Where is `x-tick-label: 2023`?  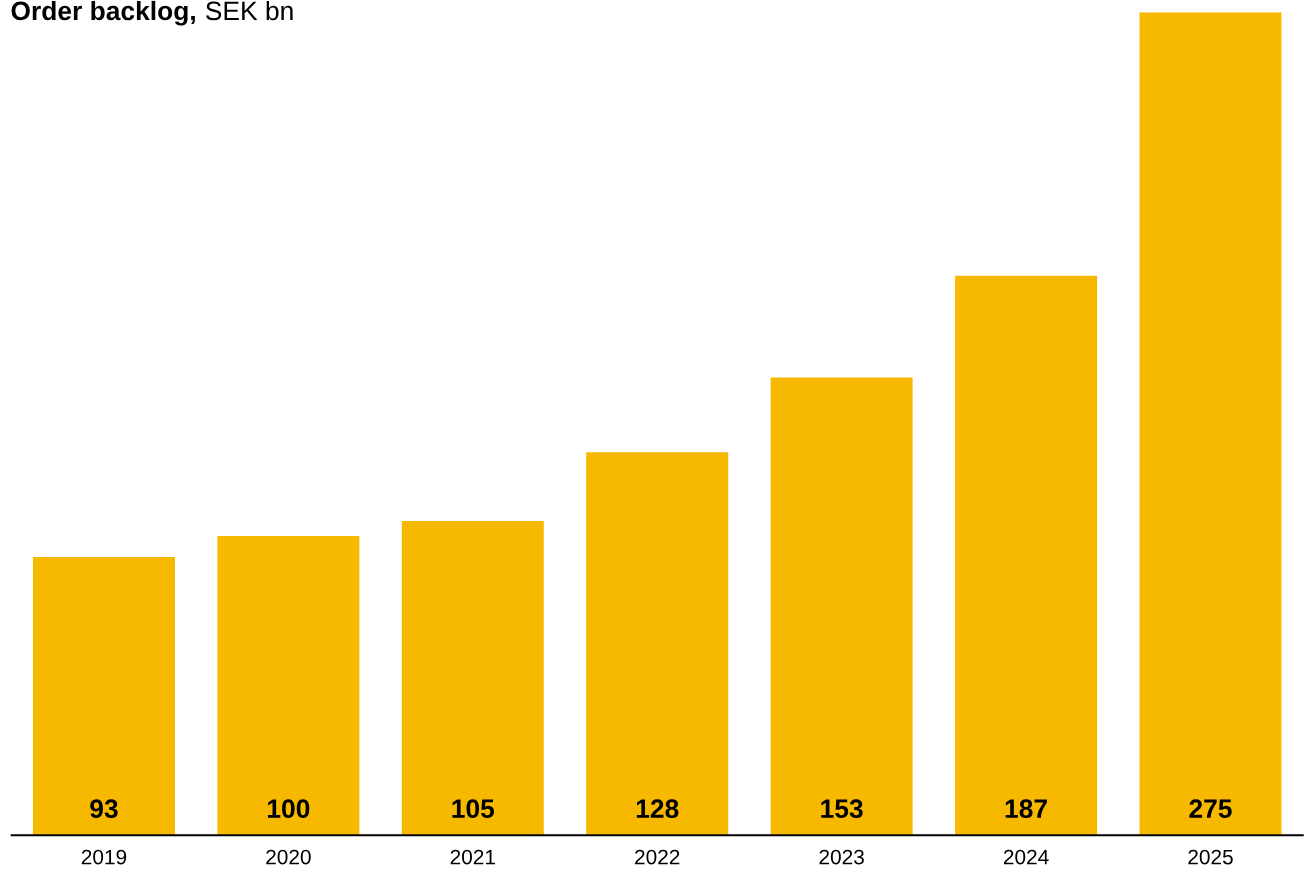 x-tick-label: 2023 is located at coordinates (841, 857).